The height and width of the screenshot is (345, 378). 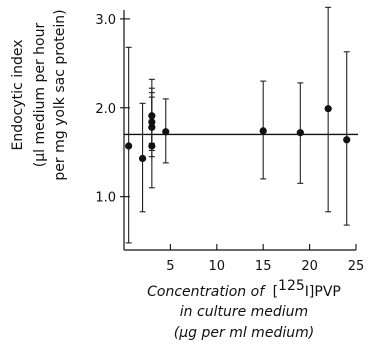 What do you see at coordinates (291, 286) in the screenshot?
I see `x-label-iso: 125` at bounding box center [291, 286].